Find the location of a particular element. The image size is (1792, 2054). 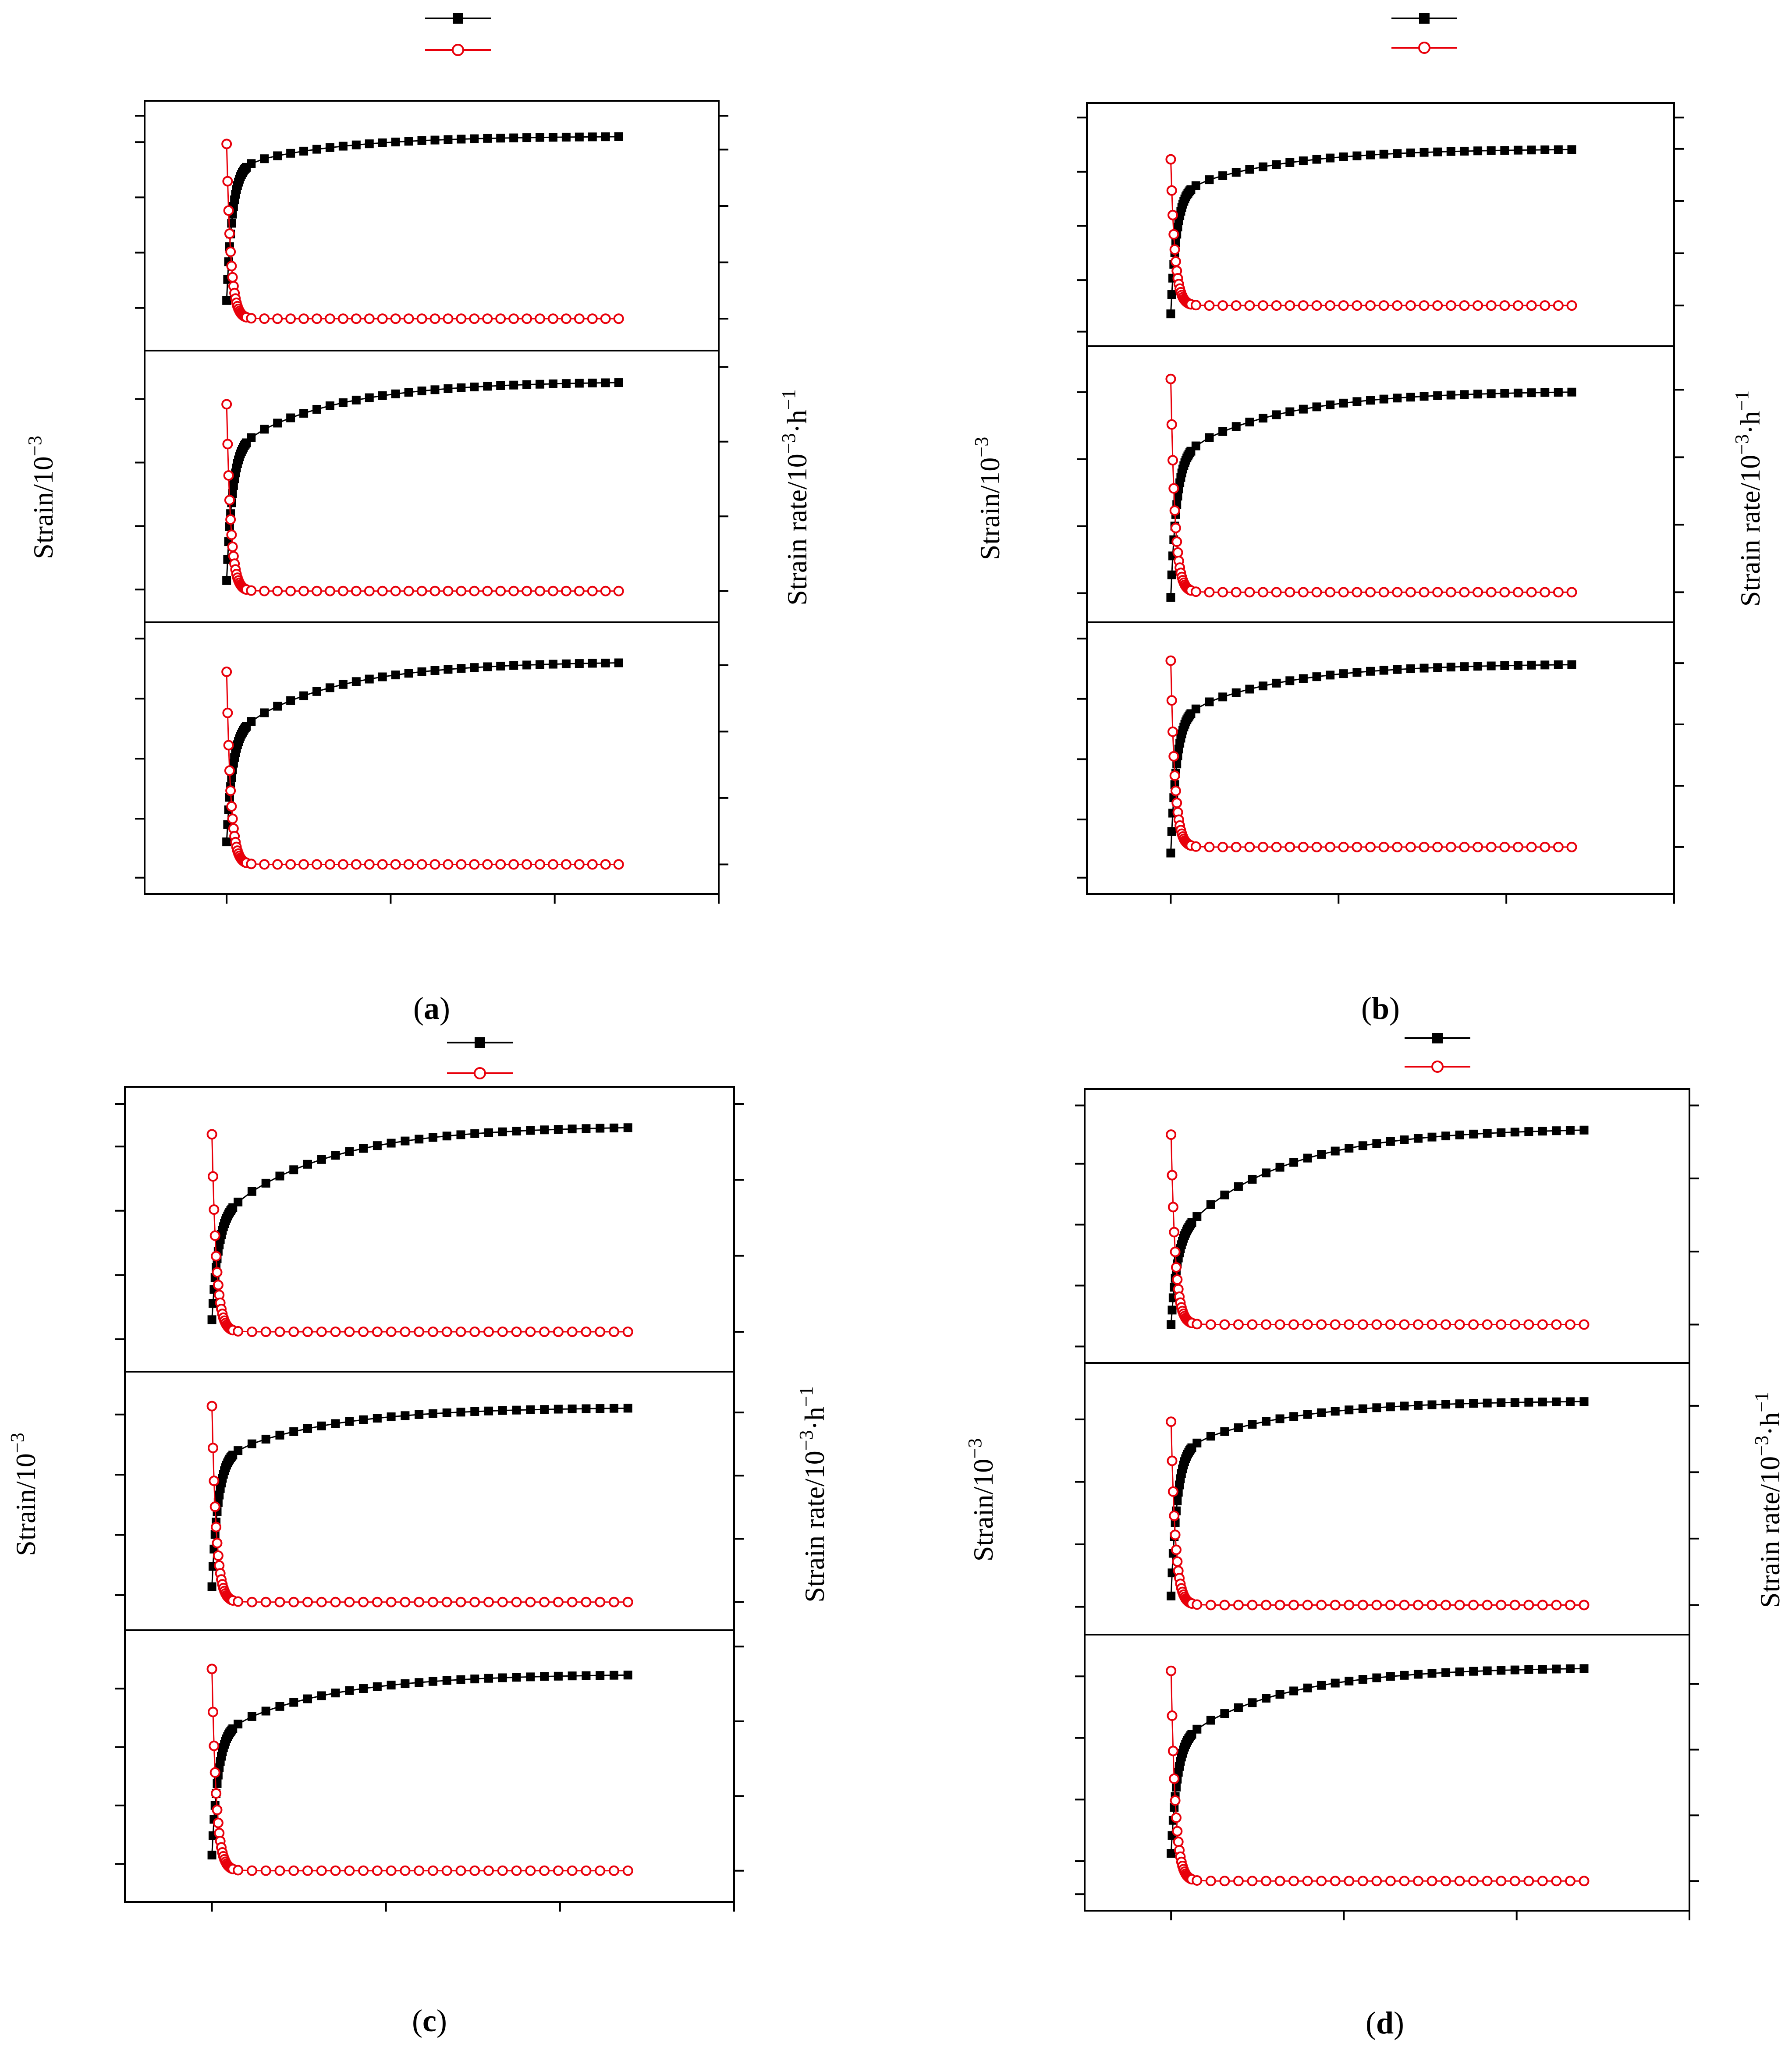

panel-natural is located at coordinates (1387, 1498).